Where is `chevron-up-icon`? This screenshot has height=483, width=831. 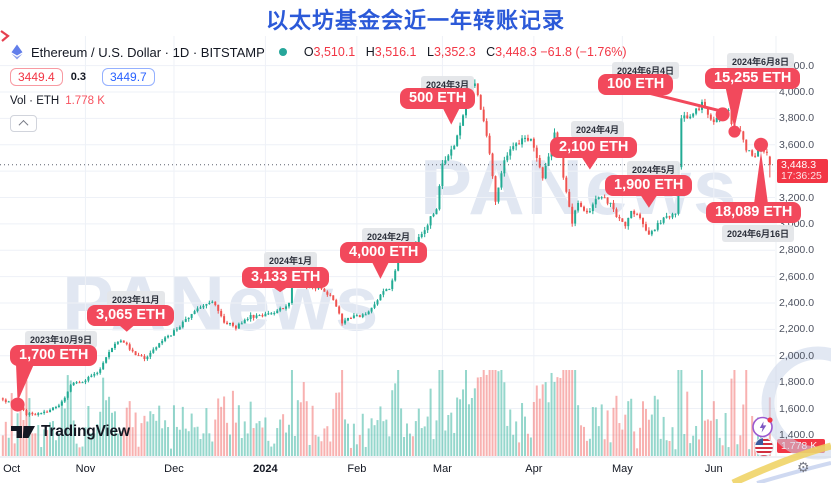
chevron-up-icon is located at coordinates (23, 124).